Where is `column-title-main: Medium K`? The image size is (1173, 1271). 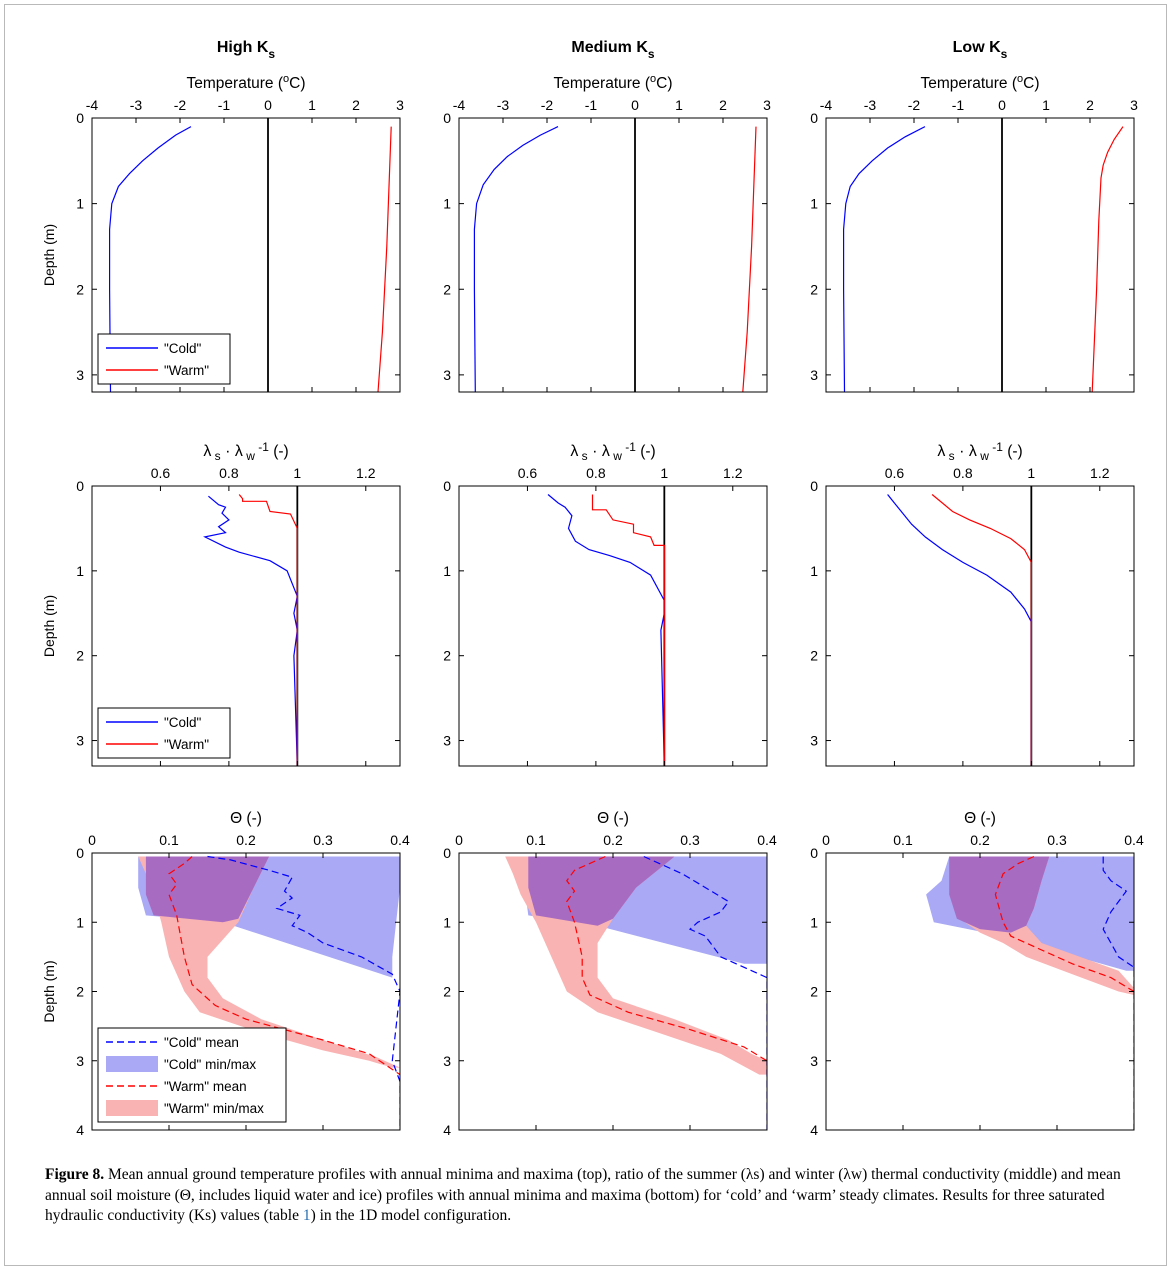
column-title-main: Medium K is located at coordinates (609, 47).